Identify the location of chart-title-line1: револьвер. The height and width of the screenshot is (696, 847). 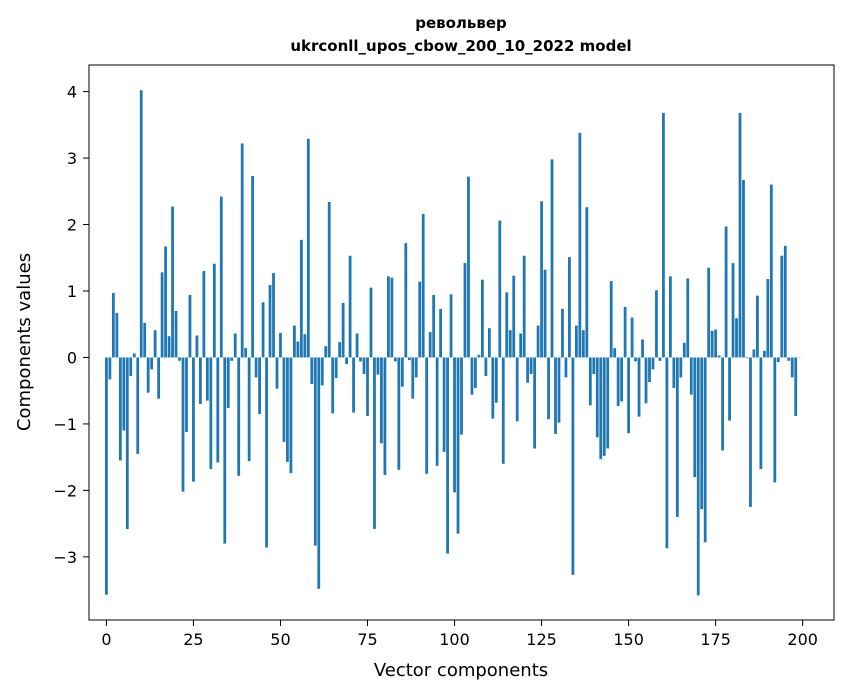
(461, 23).